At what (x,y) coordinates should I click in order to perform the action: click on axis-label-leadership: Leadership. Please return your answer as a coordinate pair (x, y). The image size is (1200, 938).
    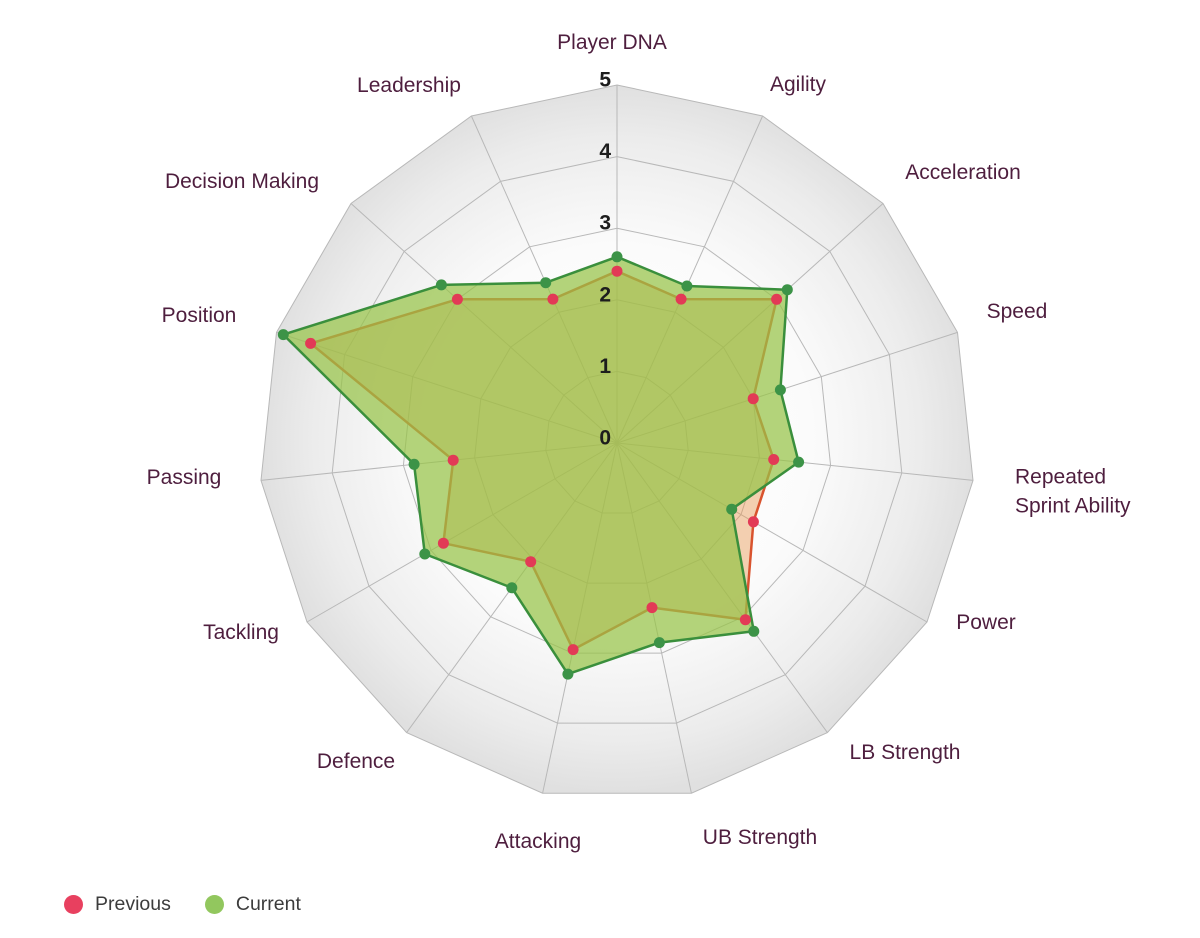
    Looking at the image, I should click on (409, 85).